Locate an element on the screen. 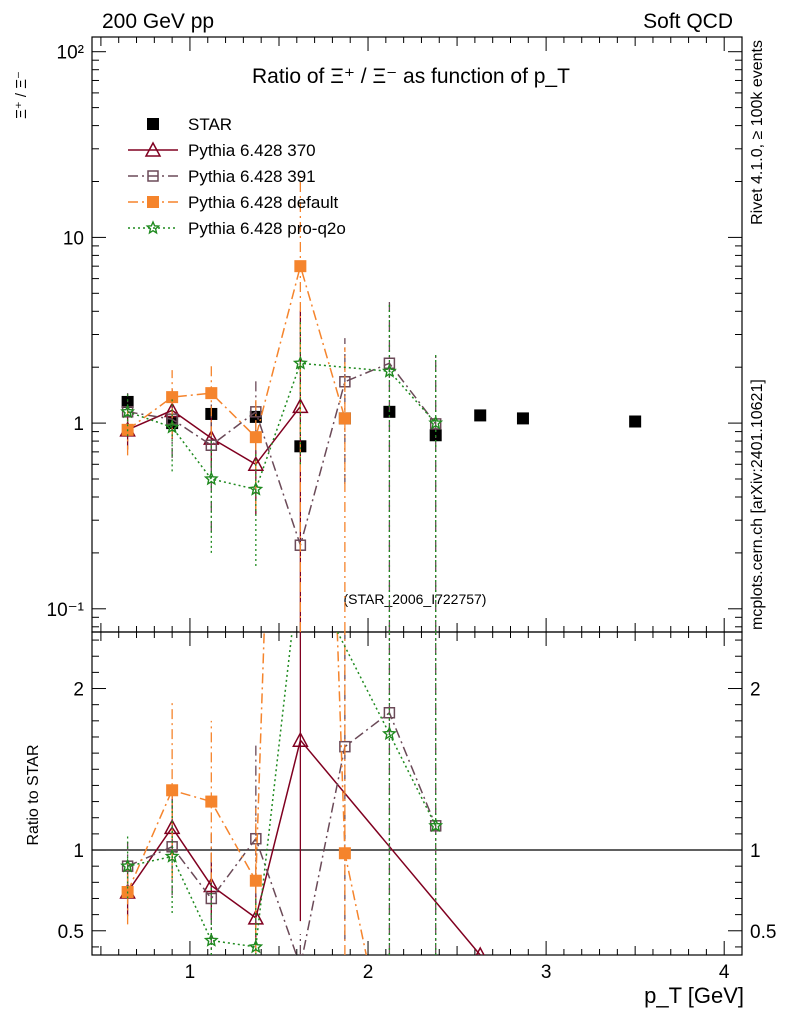 Image resolution: width=786 pixels, height=1024 pixels. y-tick-label: 1 is located at coordinates (78, 424).